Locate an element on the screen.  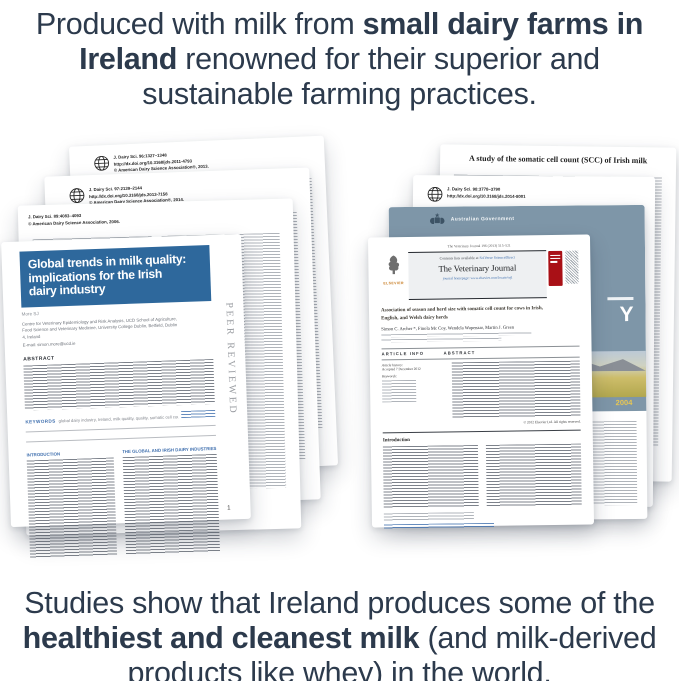
section-heading-introduction: INTRODUCTION is located at coordinates (43, 454).